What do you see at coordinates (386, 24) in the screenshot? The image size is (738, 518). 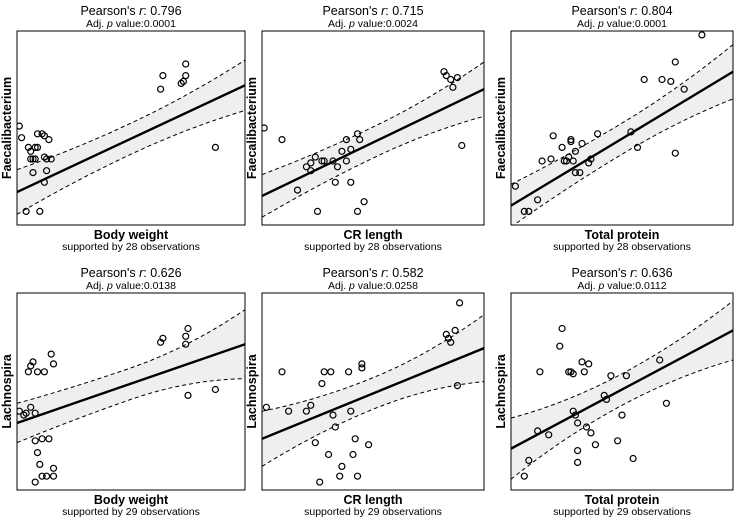 I see `subtitle-value: value:0.0024` at bounding box center [386, 24].